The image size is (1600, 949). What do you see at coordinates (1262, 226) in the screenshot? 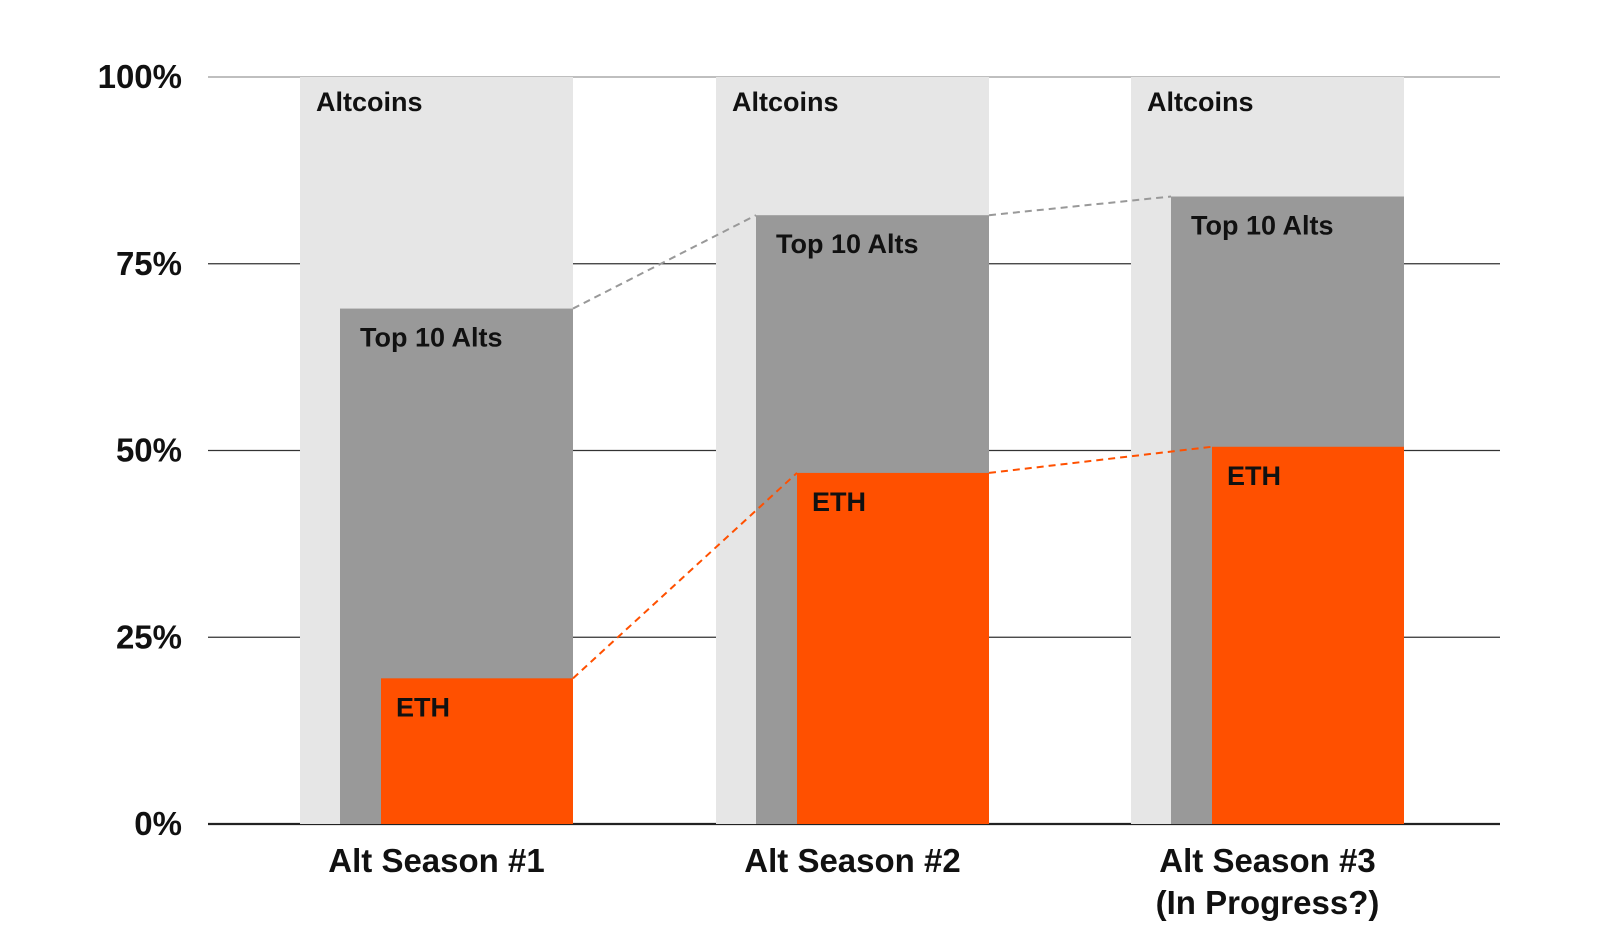
I see `label-top-10-alts-season-3: Top 10 Alts` at bounding box center [1262, 226].